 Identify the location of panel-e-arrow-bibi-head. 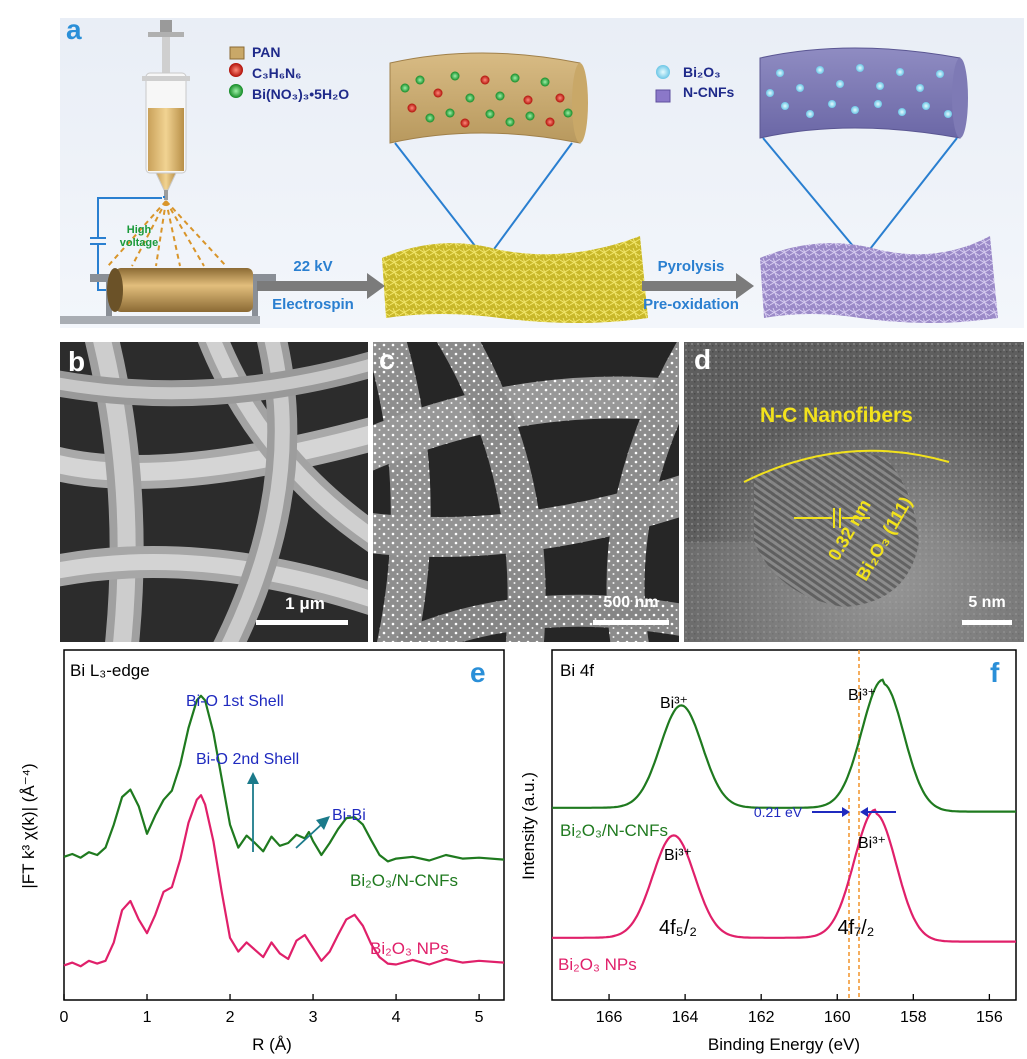
(323, 823).